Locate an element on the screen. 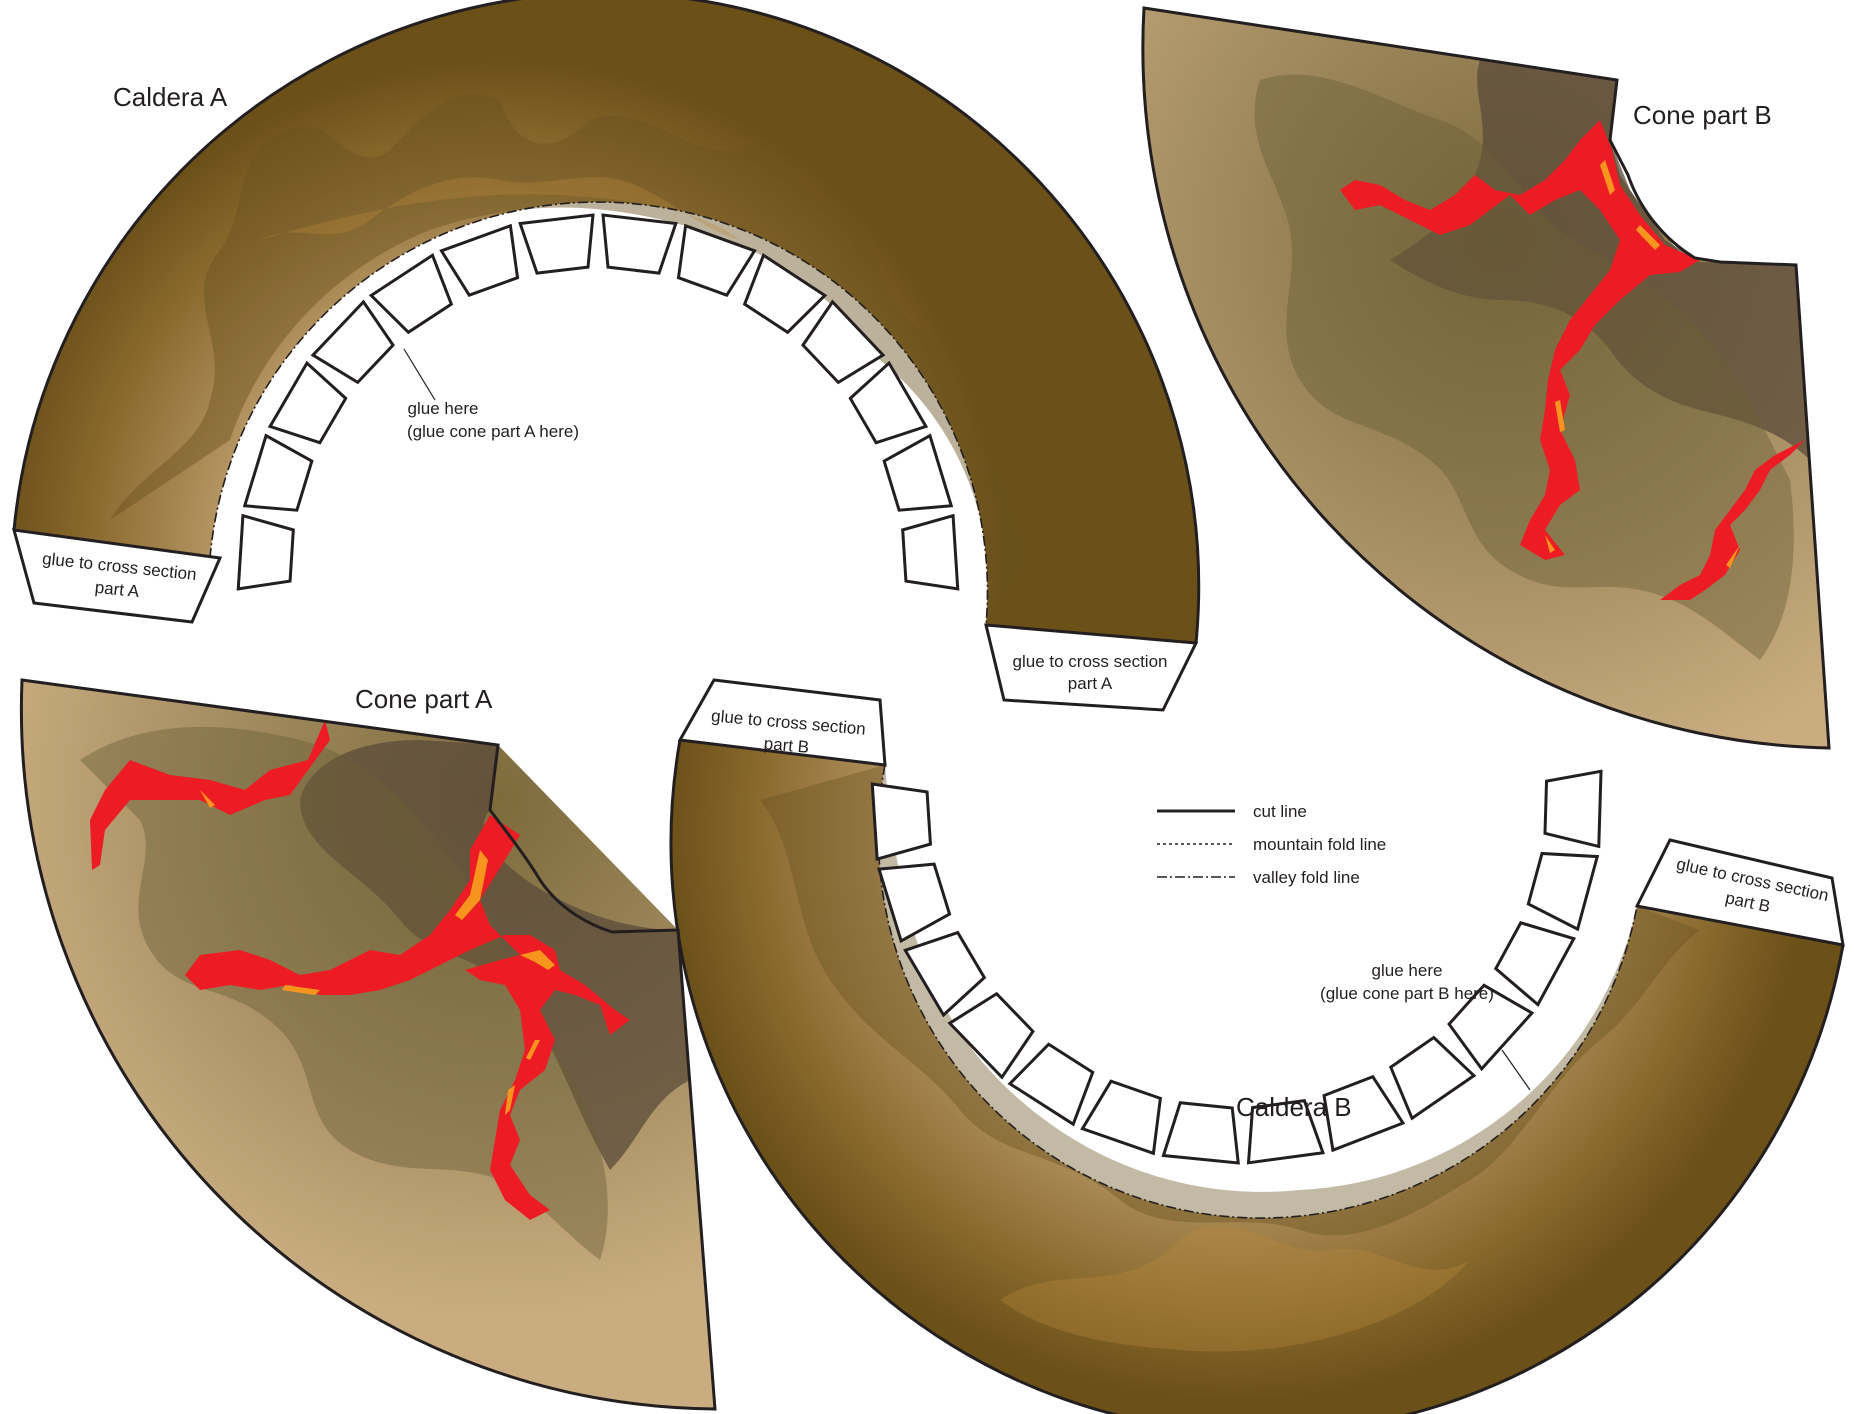 The height and width of the screenshot is (1414, 1854). legend-valley-fold-label: valley fold line is located at coordinates (1306, 877).